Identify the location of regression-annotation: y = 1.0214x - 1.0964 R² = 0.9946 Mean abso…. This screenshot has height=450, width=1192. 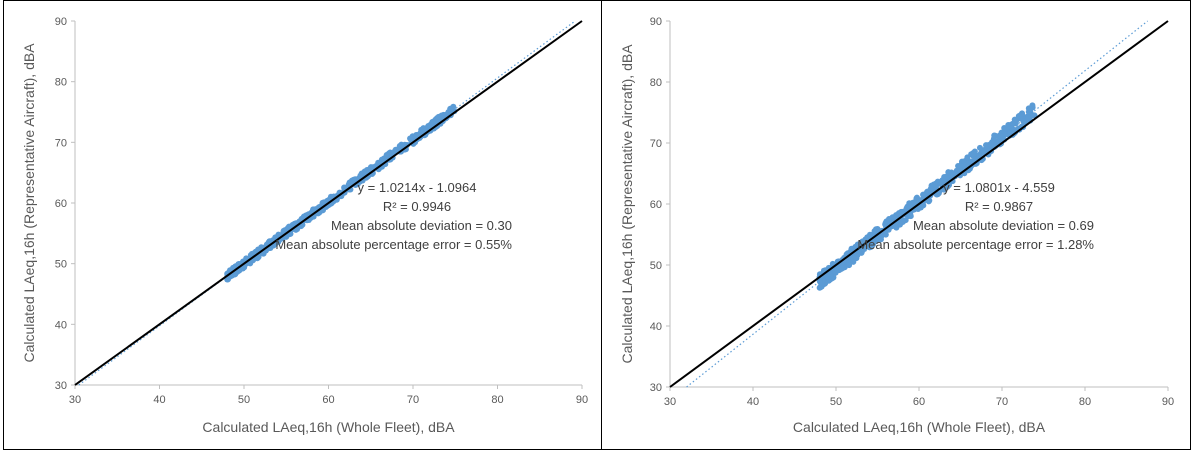
(393, 216).